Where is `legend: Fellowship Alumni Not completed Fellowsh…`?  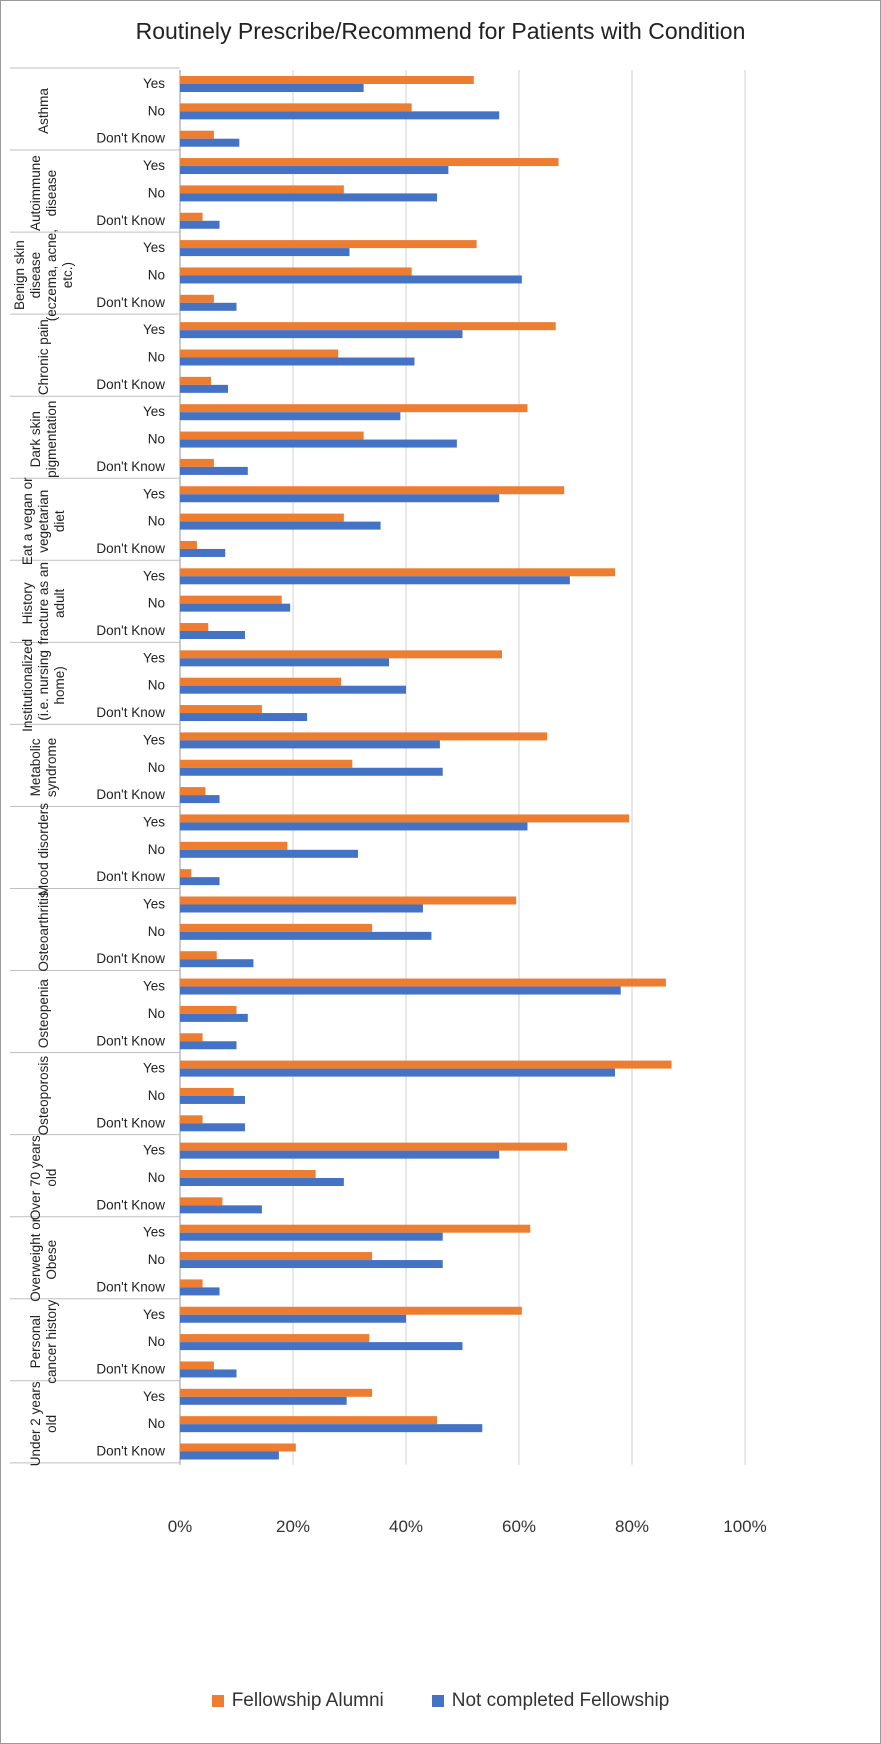
legend: Fellowship Alumni Not completed Fellowsh… is located at coordinates (440, 1701).